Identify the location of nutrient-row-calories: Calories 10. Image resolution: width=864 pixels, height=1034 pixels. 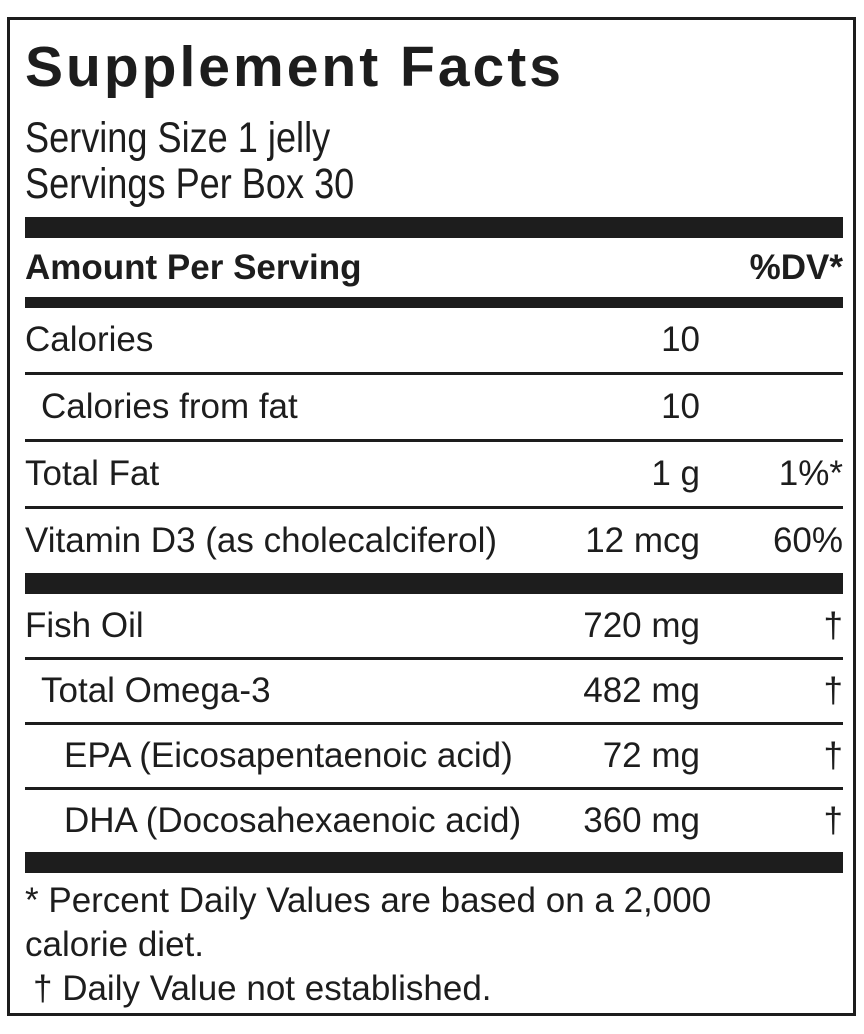
(434, 340).